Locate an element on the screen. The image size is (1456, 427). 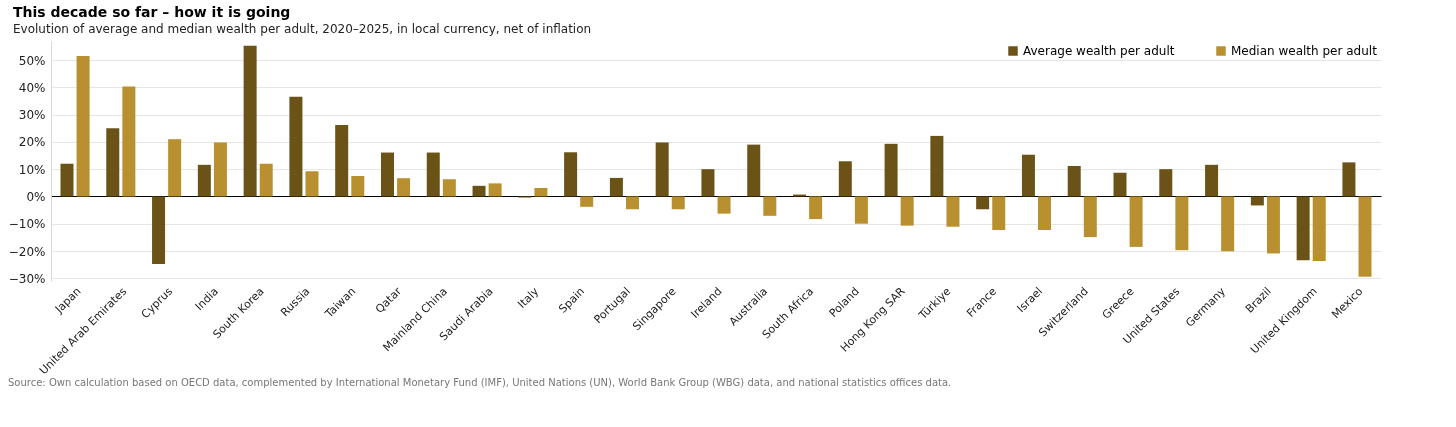
y-tick-label: 50% is located at coordinates (32, 60).